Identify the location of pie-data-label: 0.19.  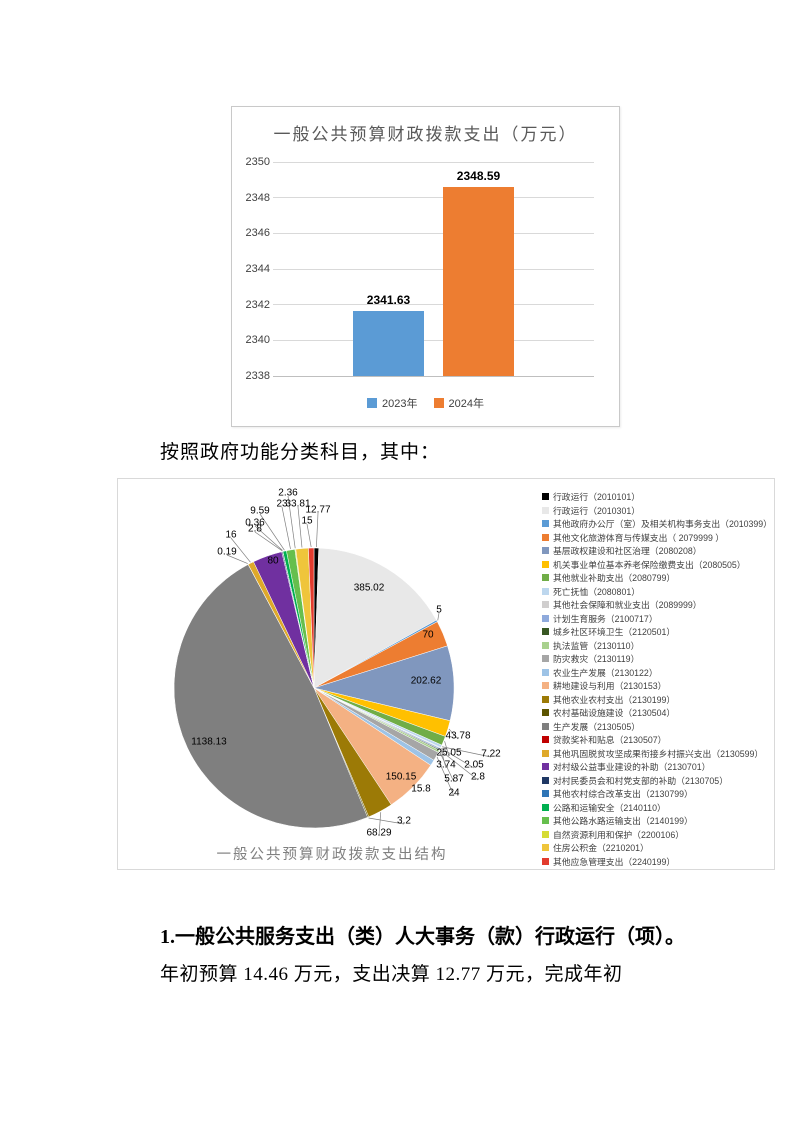
(227, 552).